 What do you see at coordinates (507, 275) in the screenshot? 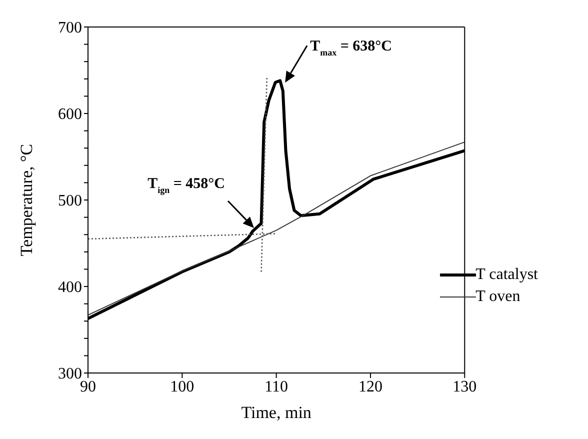
I see `legend-label: T catalyst` at bounding box center [507, 275].